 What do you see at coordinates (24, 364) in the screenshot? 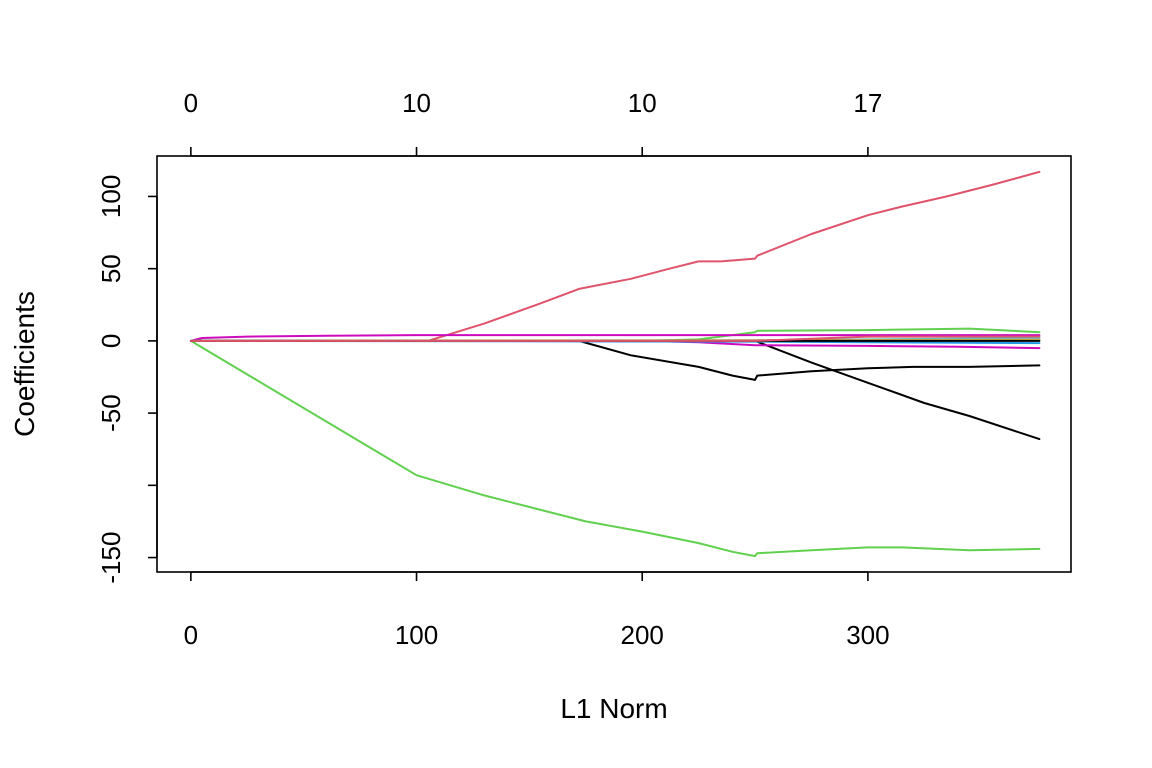
I see `y-axis-title: Coefficients` at bounding box center [24, 364].